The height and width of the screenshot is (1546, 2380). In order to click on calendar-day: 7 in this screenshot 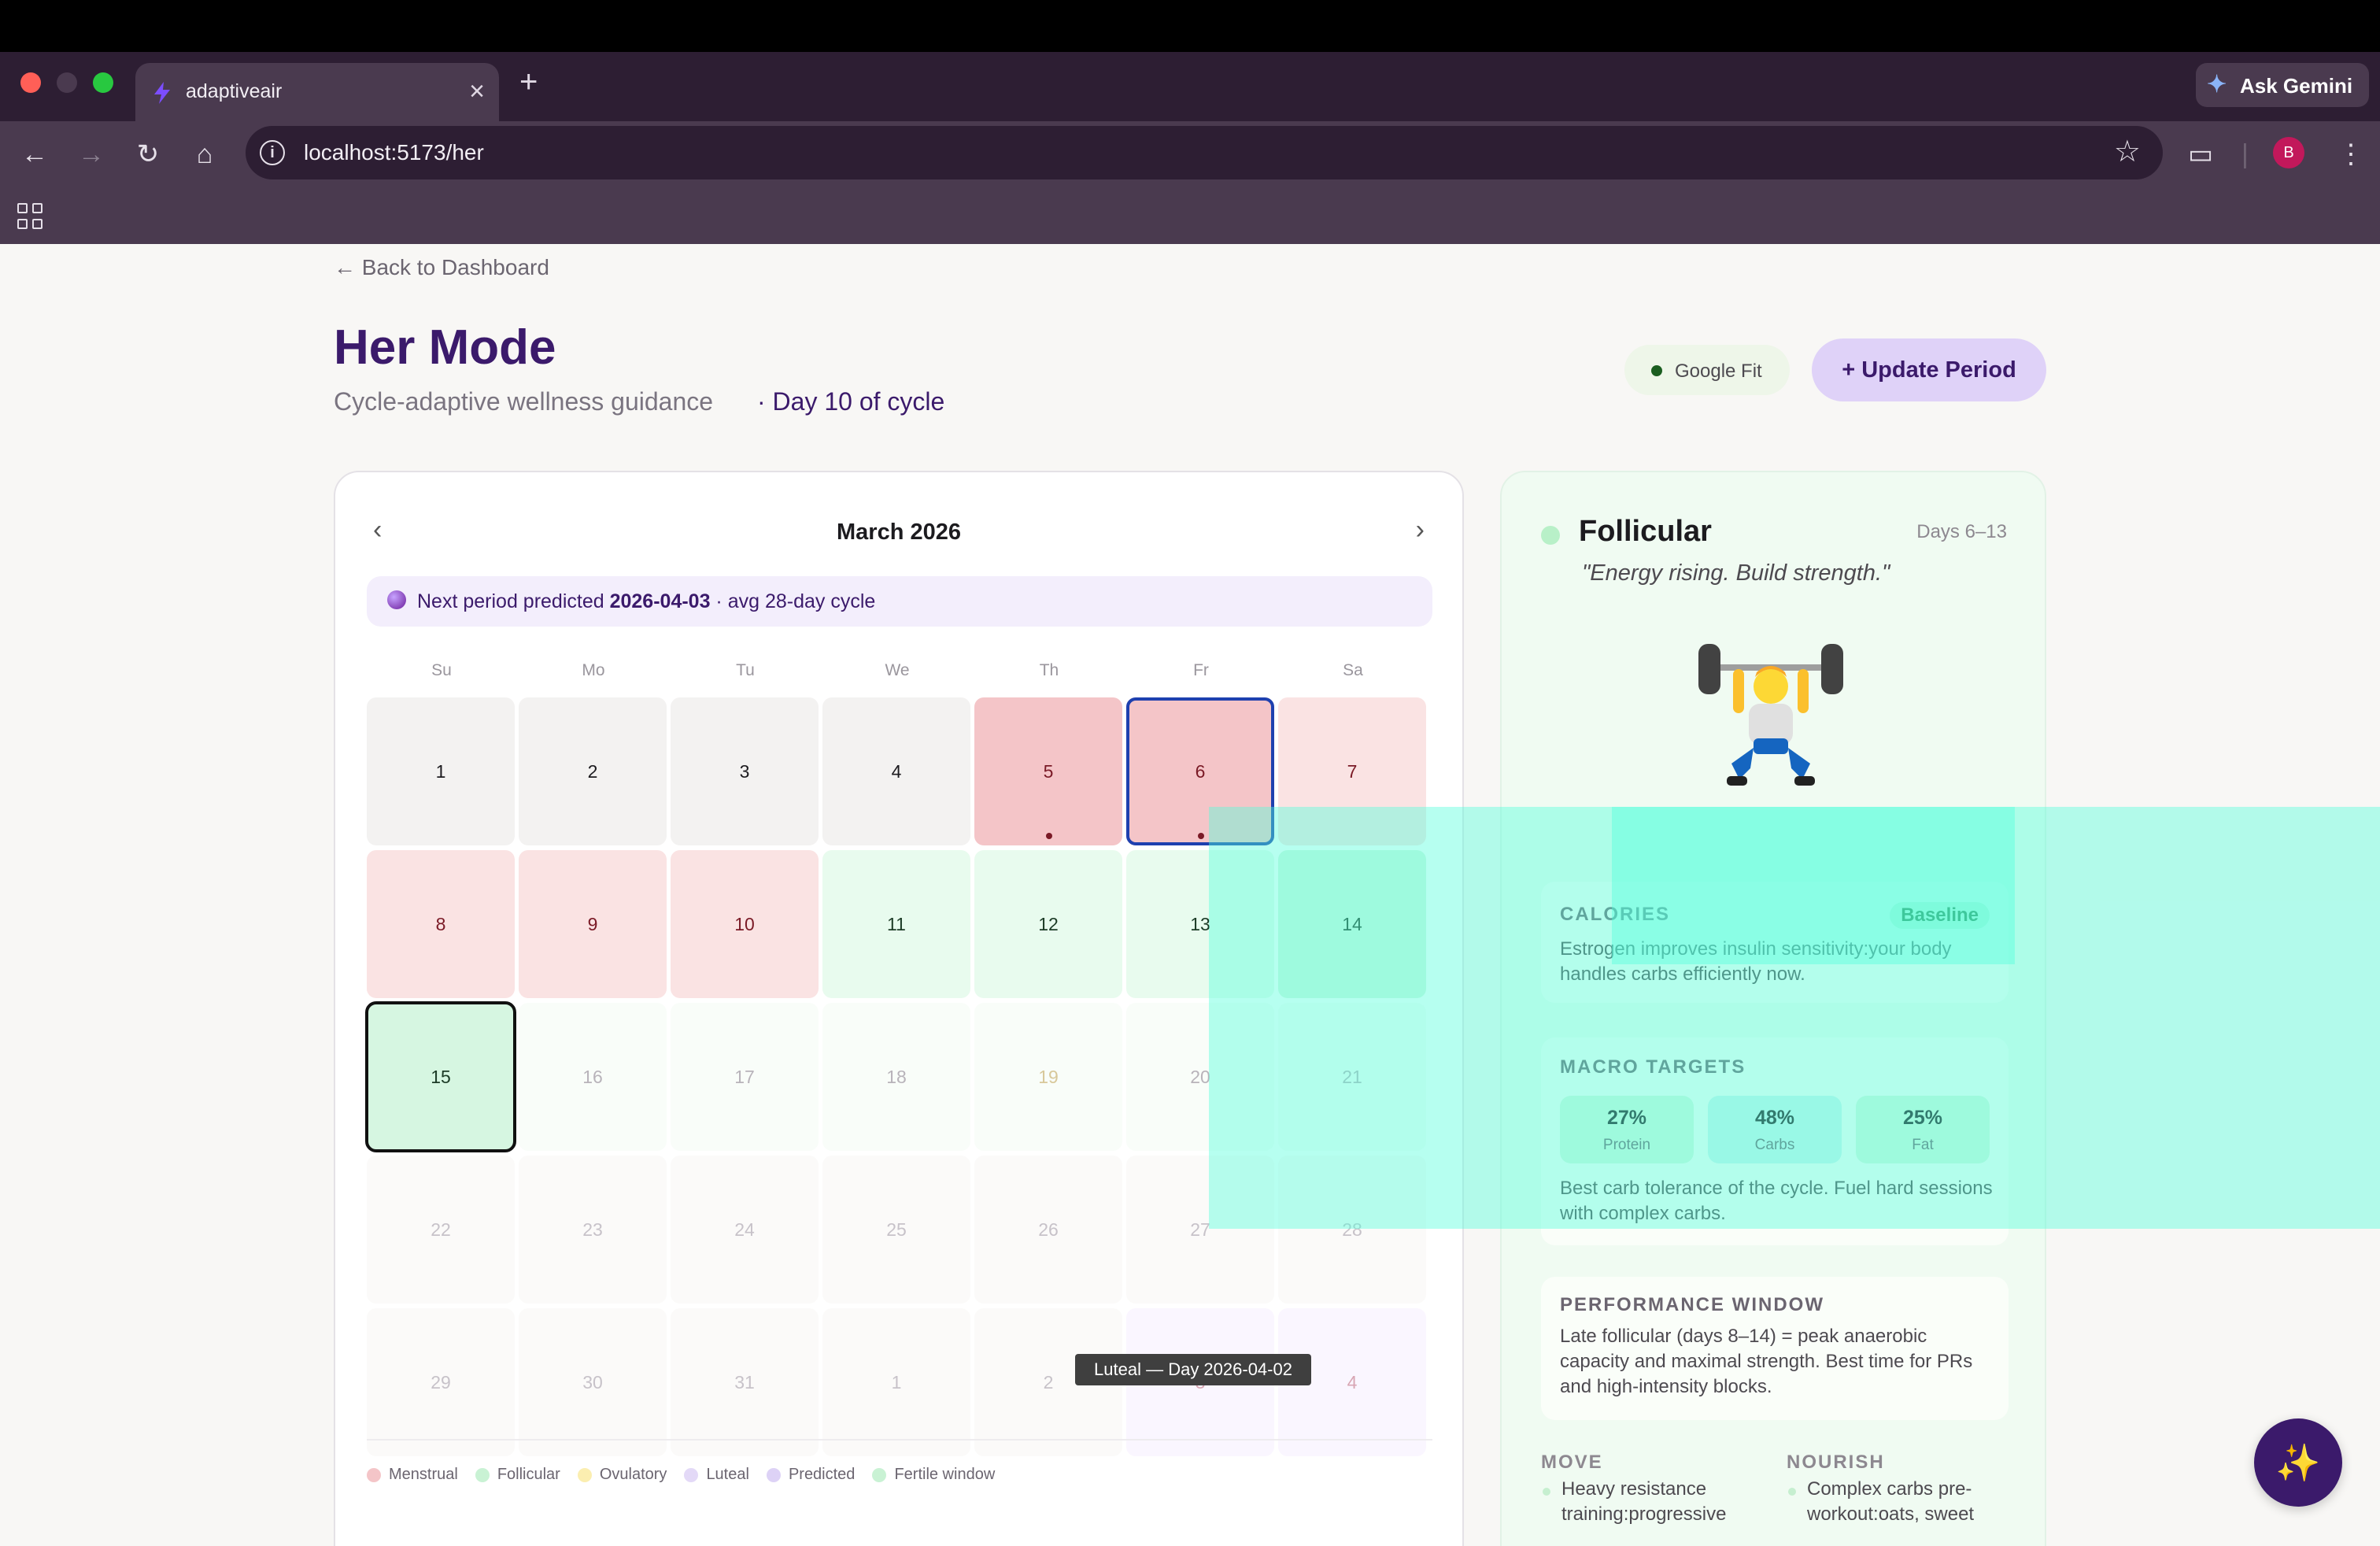, I will do `click(1352, 771)`.